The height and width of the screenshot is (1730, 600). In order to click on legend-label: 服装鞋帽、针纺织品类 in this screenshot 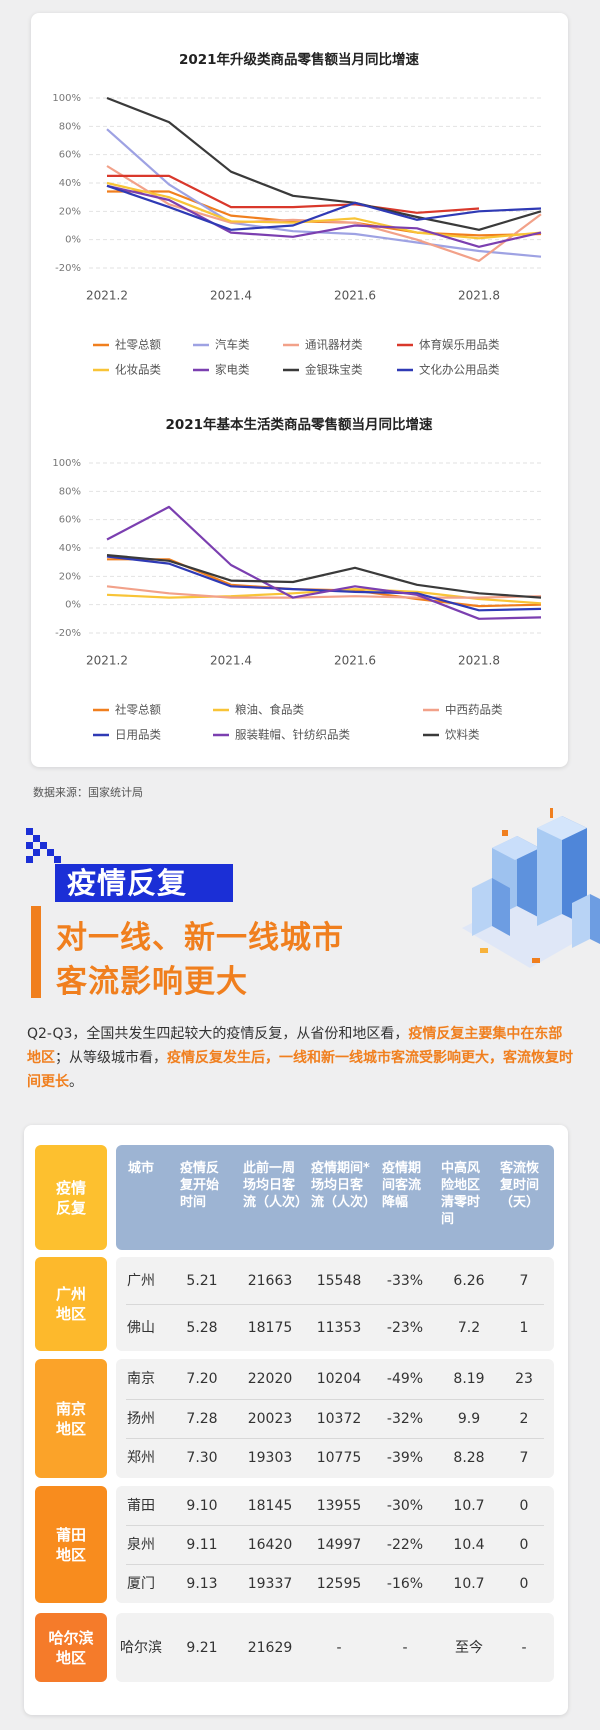, I will do `click(292, 735)`.